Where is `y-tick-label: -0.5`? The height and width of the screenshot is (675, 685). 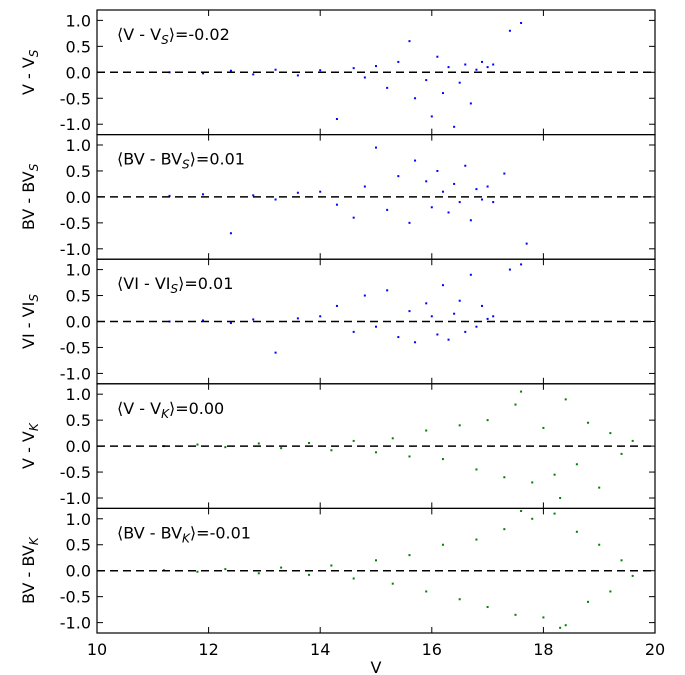 y-tick-label: -0.5 is located at coordinates (75, 472).